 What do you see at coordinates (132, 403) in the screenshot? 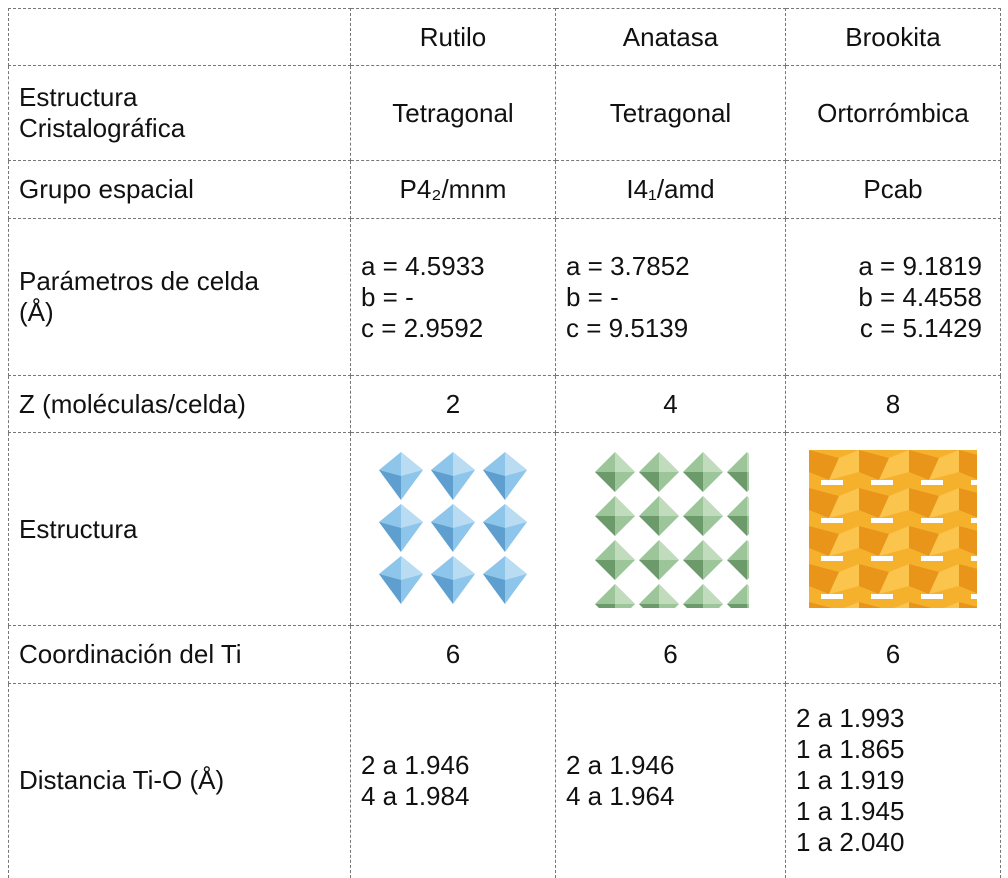
I see `cell-line: Z (moléculas/celda)` at bounding box center [132, 403].